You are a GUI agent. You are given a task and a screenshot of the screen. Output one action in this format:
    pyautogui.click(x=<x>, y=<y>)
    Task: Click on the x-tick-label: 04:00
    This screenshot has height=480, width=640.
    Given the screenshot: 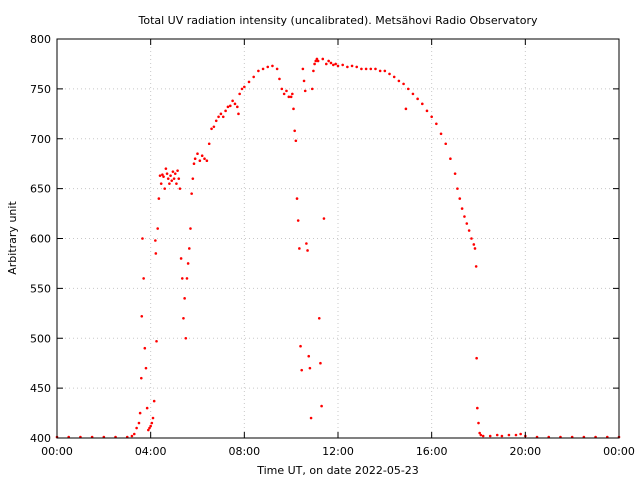 What is the action you would take?
    pyautogui.click(x=151, y=451)
    